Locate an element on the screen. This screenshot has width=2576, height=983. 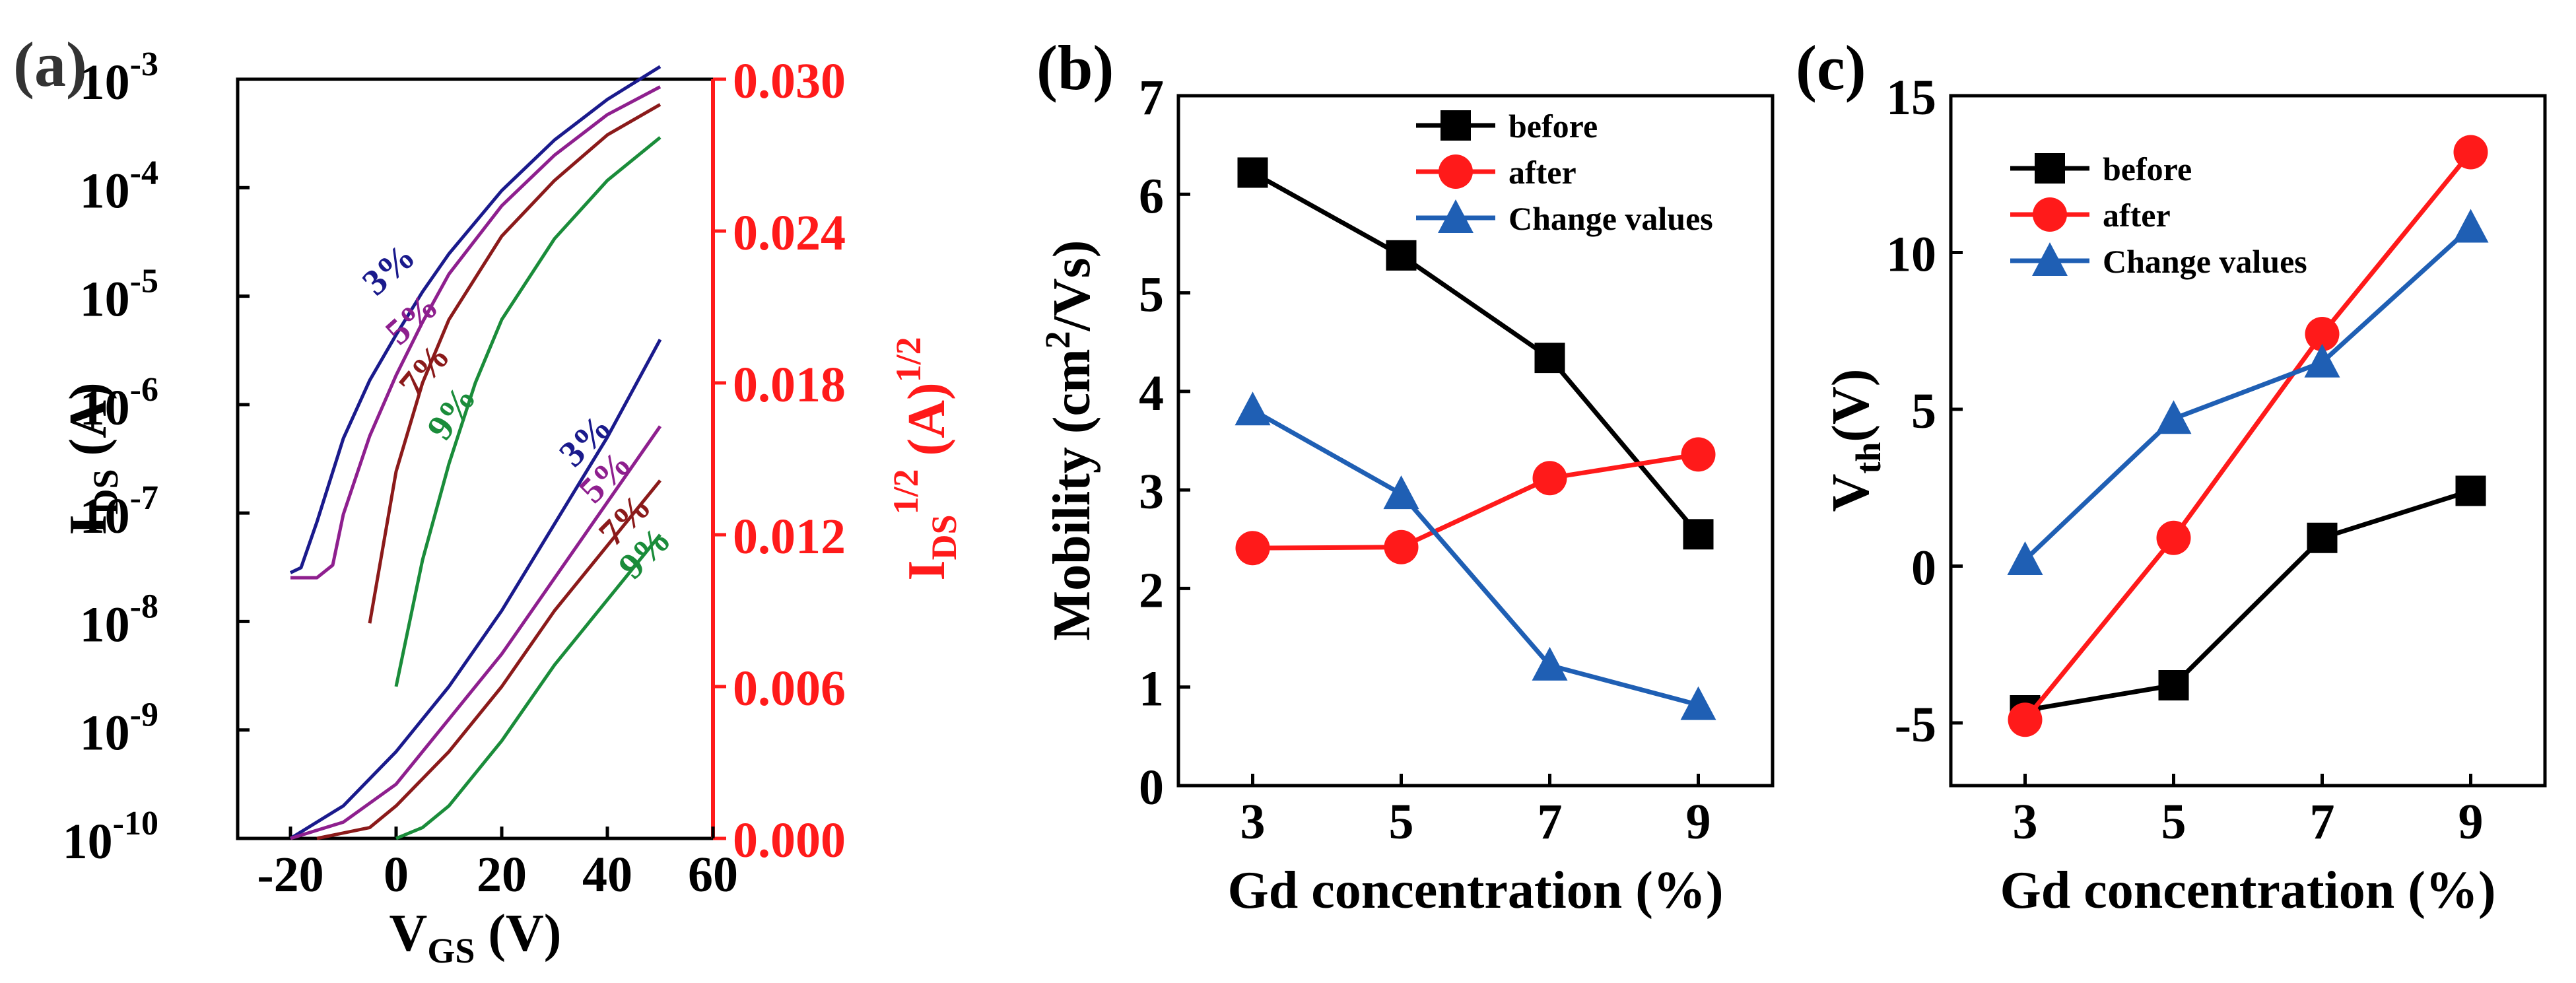
a-right-tick-label: 0.000 is located at coordinates (790, 840).